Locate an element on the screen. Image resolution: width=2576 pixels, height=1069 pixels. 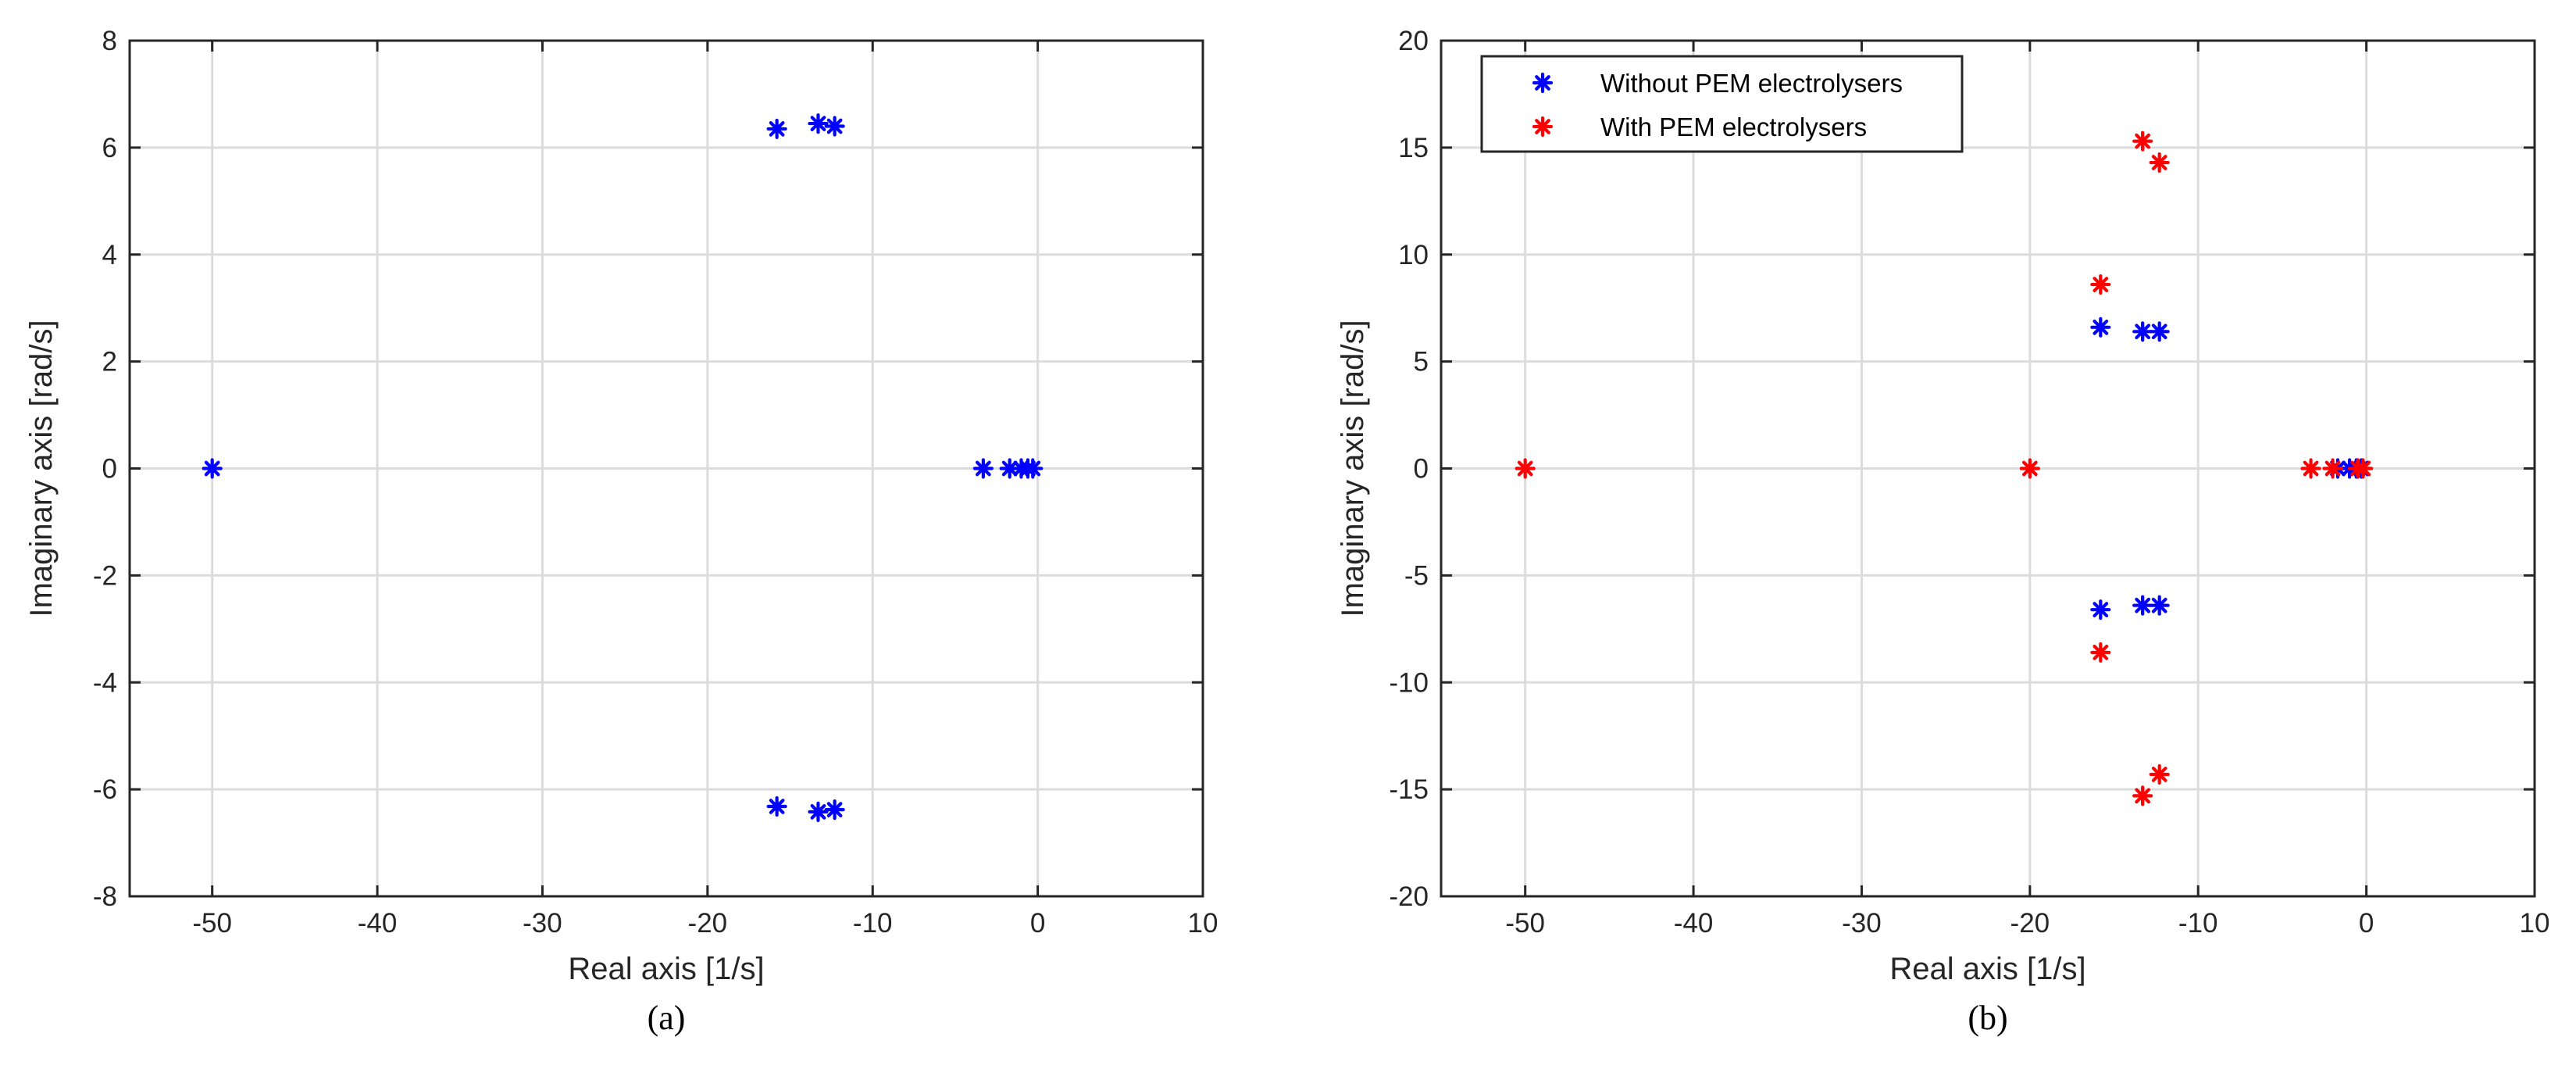
y-tick-label: 20 is located at coordinates (1413, 41).